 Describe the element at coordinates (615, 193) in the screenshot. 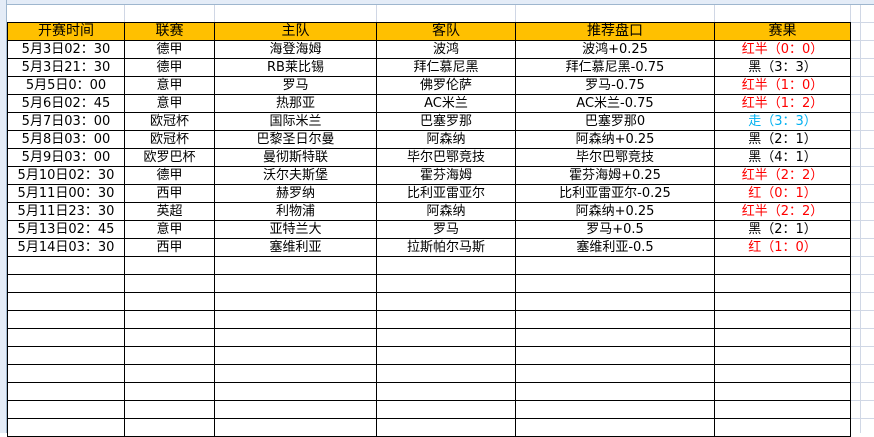

I see `cell-pick: 比利亚雷亚尔-0.25` at that location.